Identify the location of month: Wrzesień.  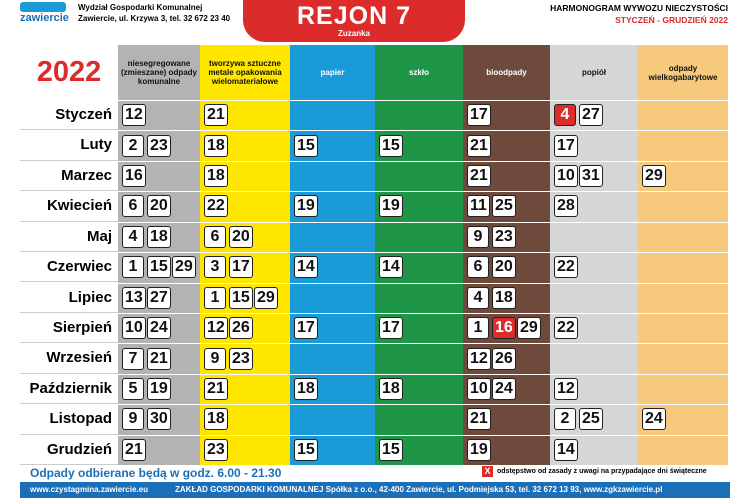
(79, 358).